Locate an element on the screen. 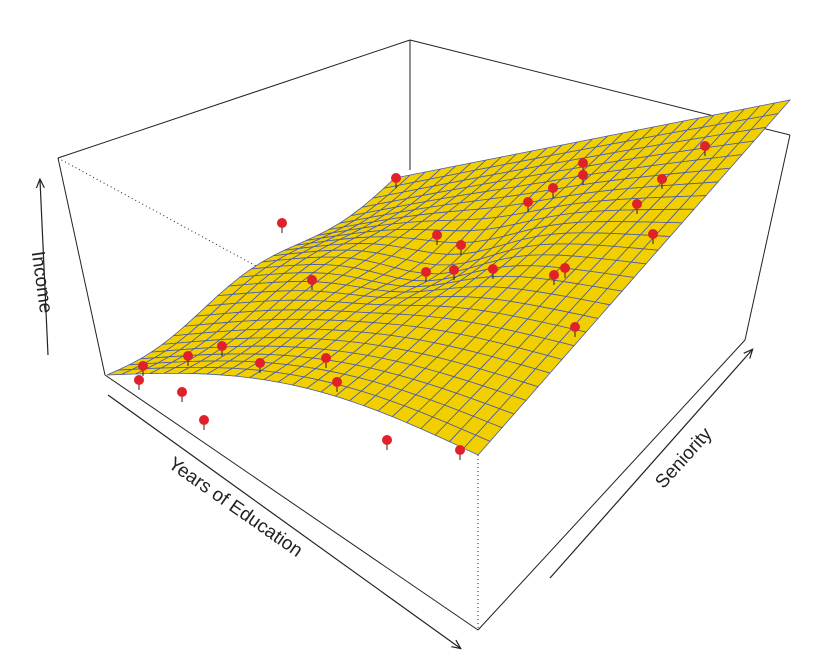 This screenshot has height=661, width=839. y-axis-arrow is located at coordinates (650, 464).